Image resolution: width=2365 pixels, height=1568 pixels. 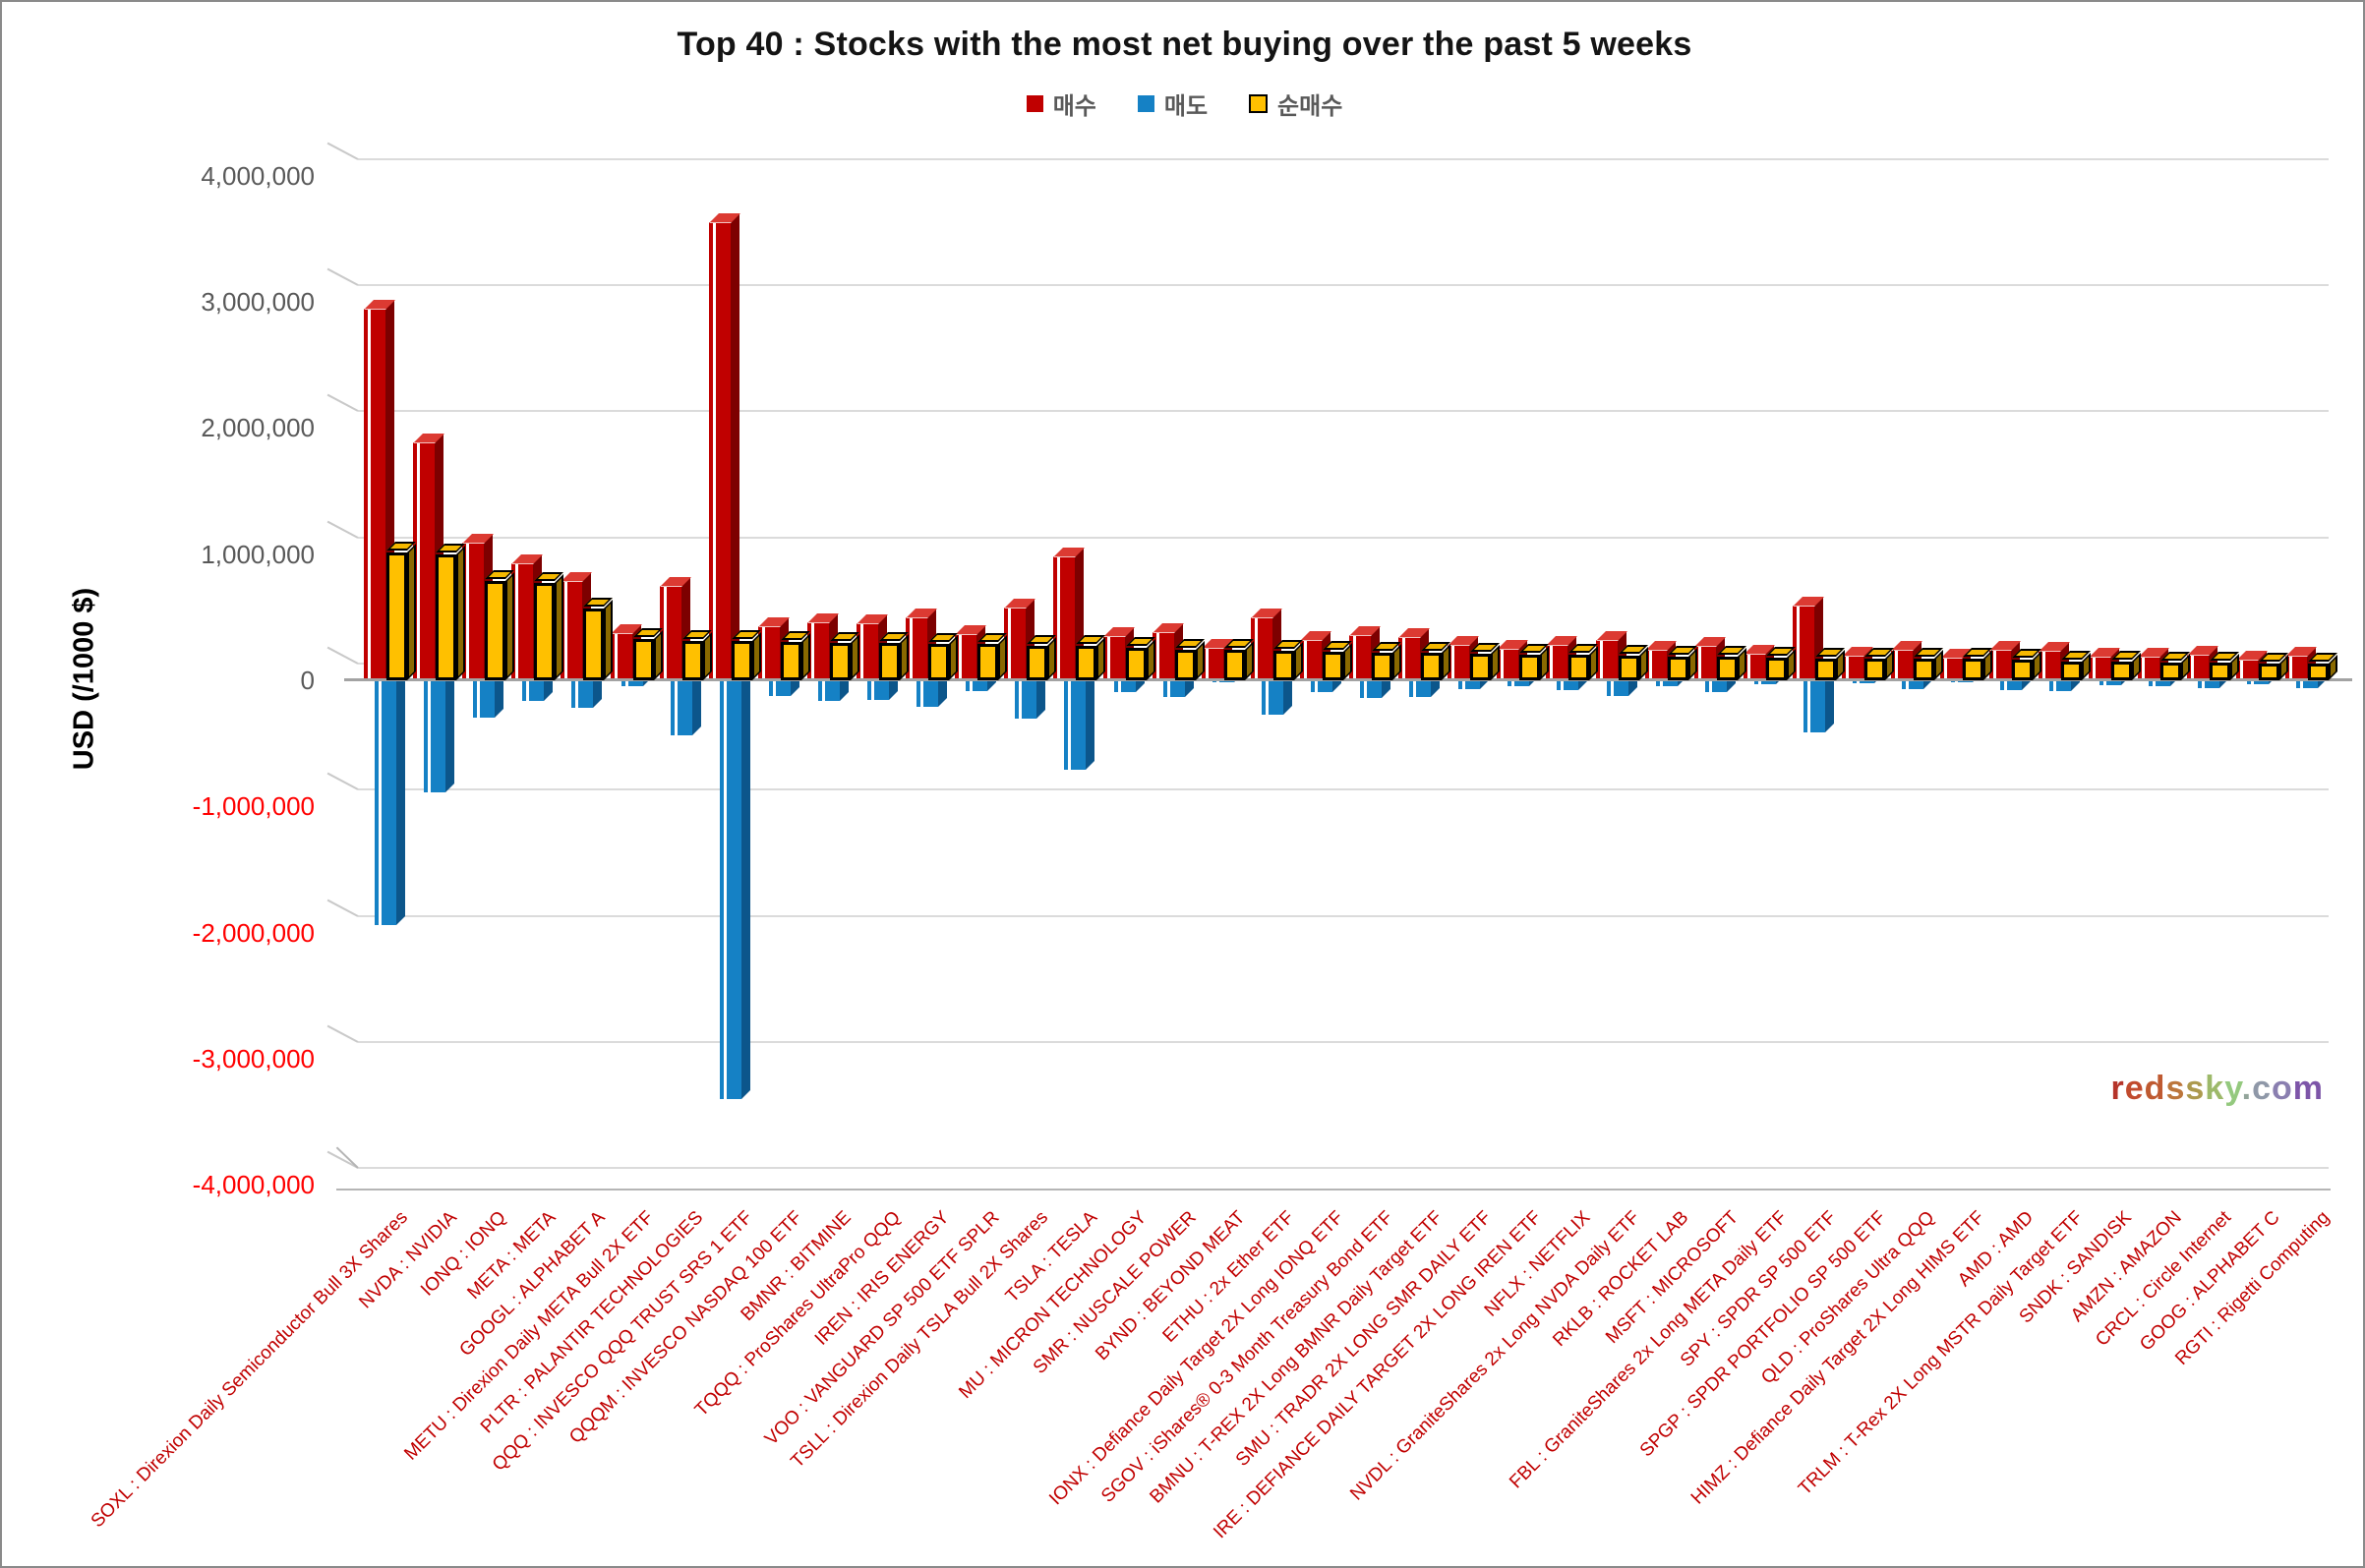 What do you see at coordinates (2308, 1088) in the screenshot?
I see `watermark-char: m` at bounding box center [2308, 1088].